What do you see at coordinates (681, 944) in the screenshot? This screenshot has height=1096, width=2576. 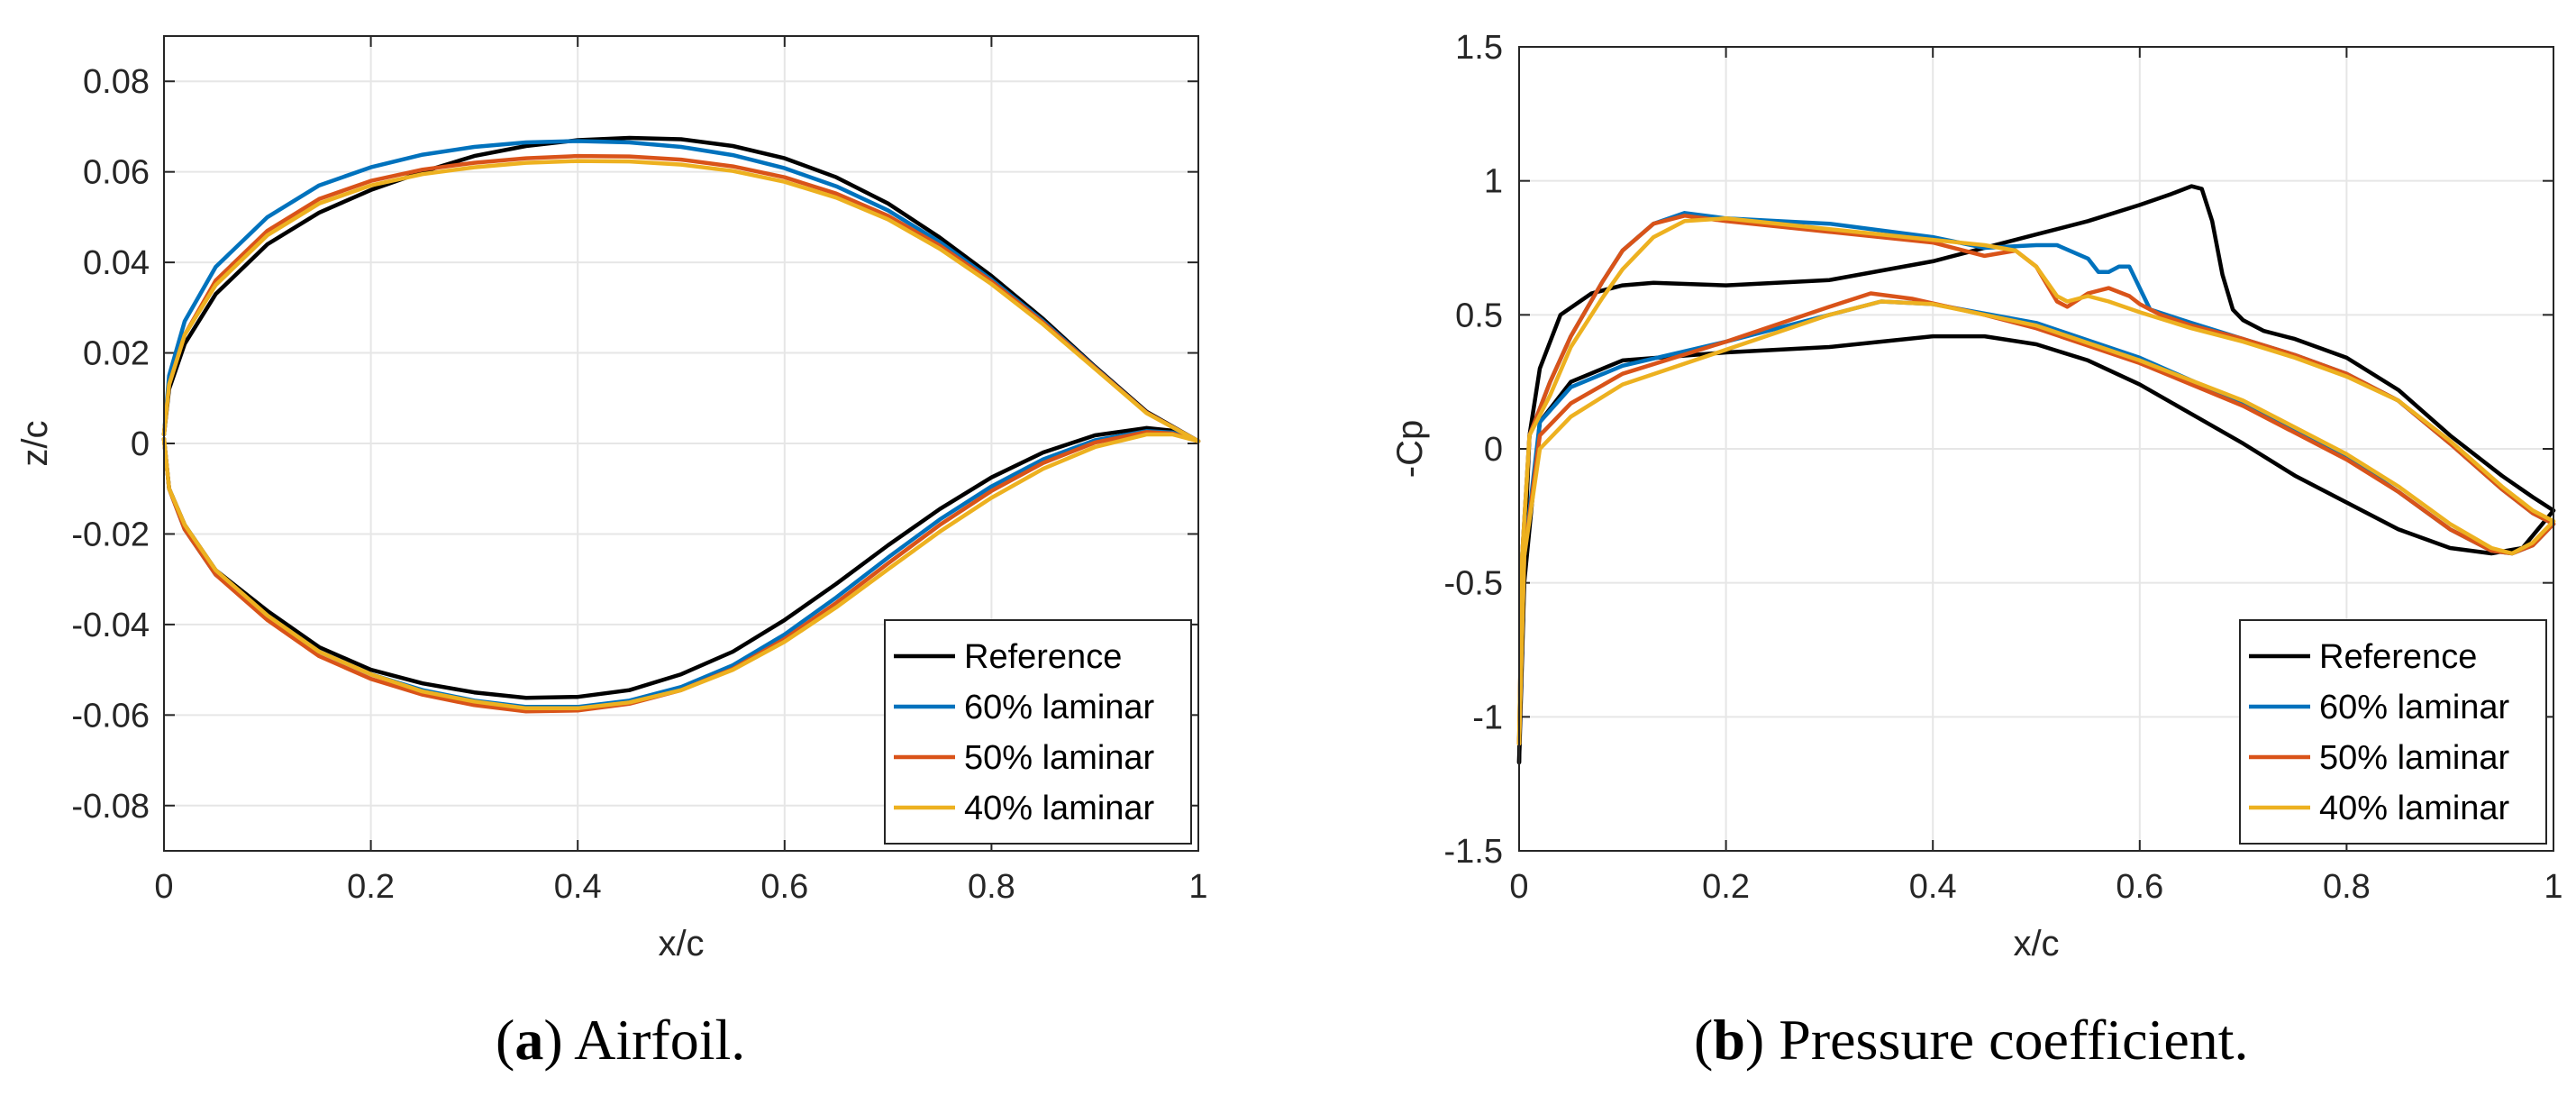 I see `panel-a-x-axis-label: x/c` at bounding box center [681, 944].